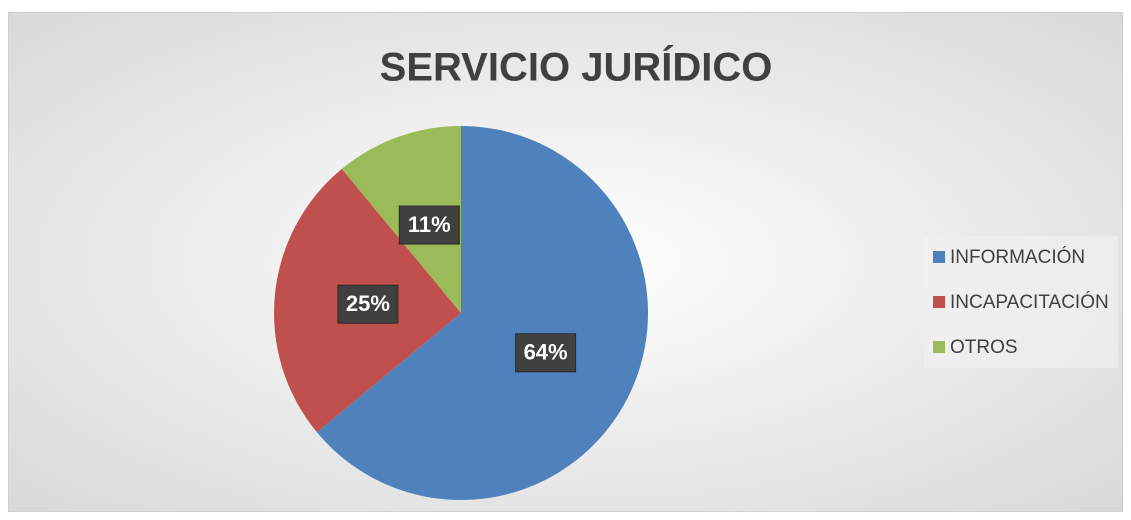 The image size is (1131, 520). I want to click on legend-label: INFORMACIÓN, so click(1017, 257).